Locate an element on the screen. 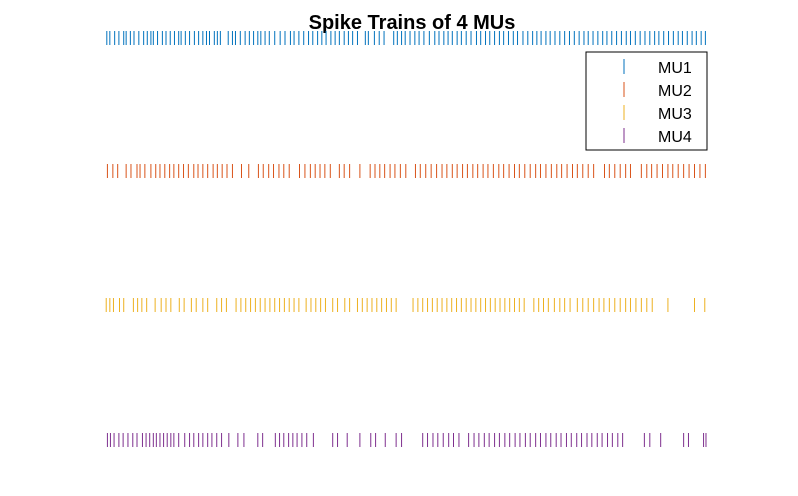 The width and height of the screenshot is (798, 496). chart-title: Spike Trains of 4 MUs is located at coordinates (412, 23).